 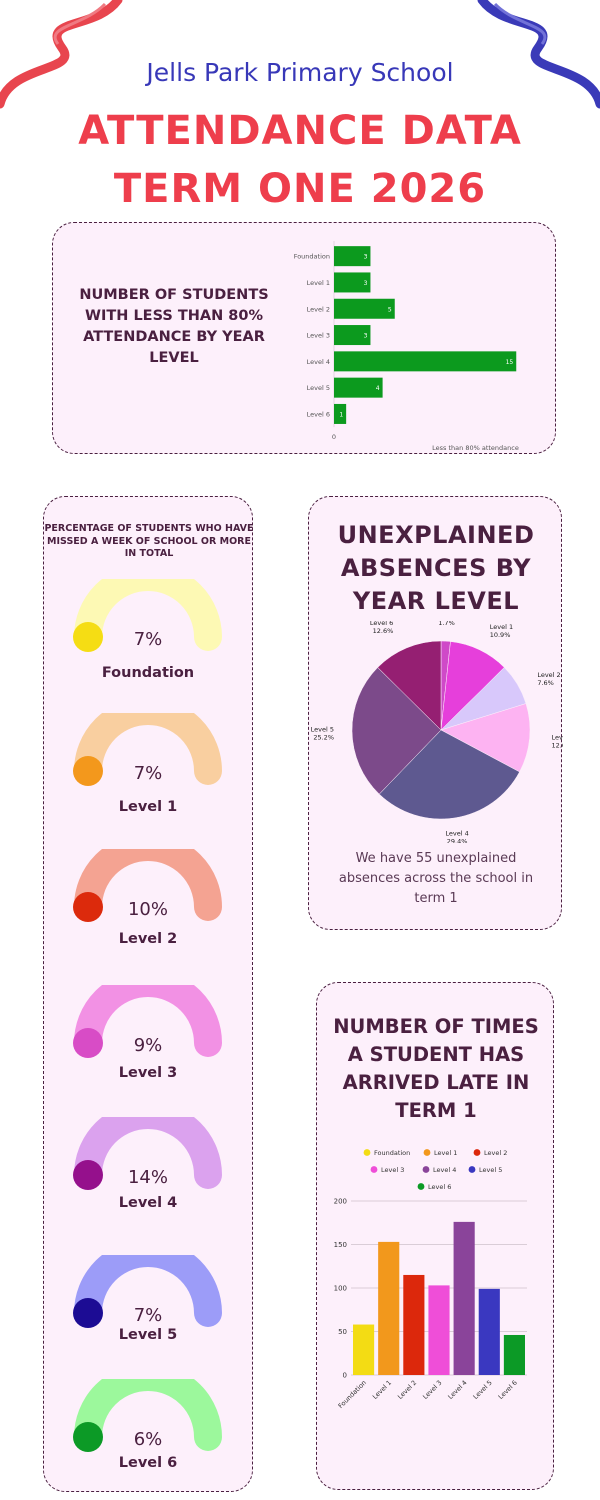 What do you see at coordinates (318, 388) in the screenshot?
I see `y-tick-label: Level 5` at bounding box center [318, 388].